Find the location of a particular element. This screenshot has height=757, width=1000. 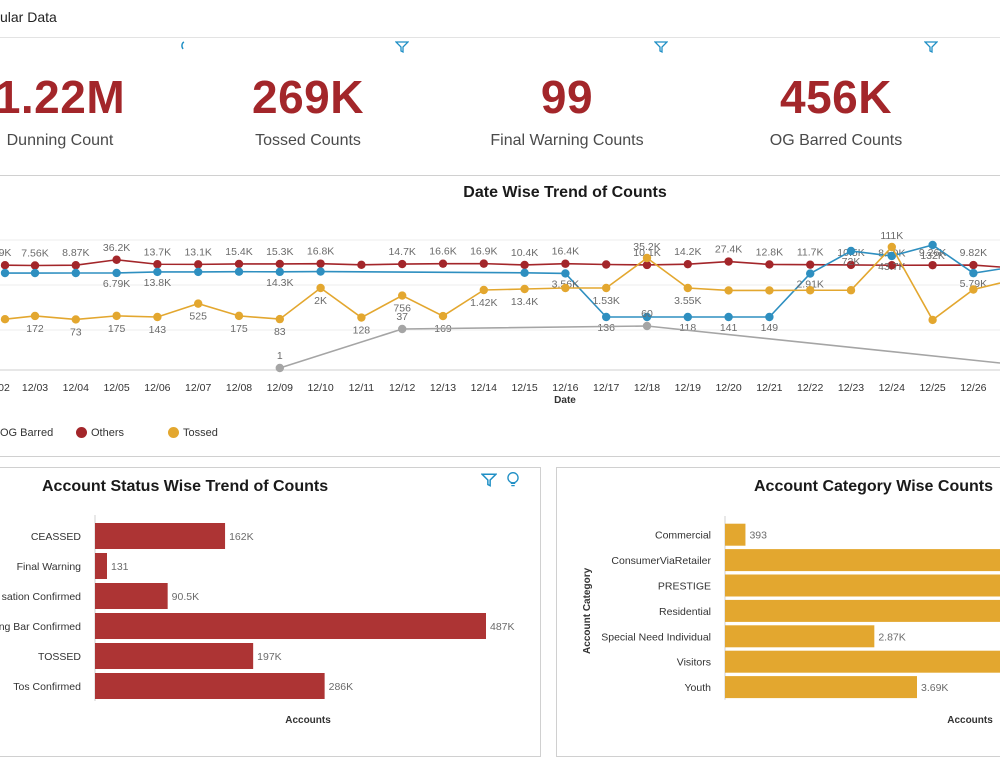

legend-others: Others is located at coordinates (100, 433).